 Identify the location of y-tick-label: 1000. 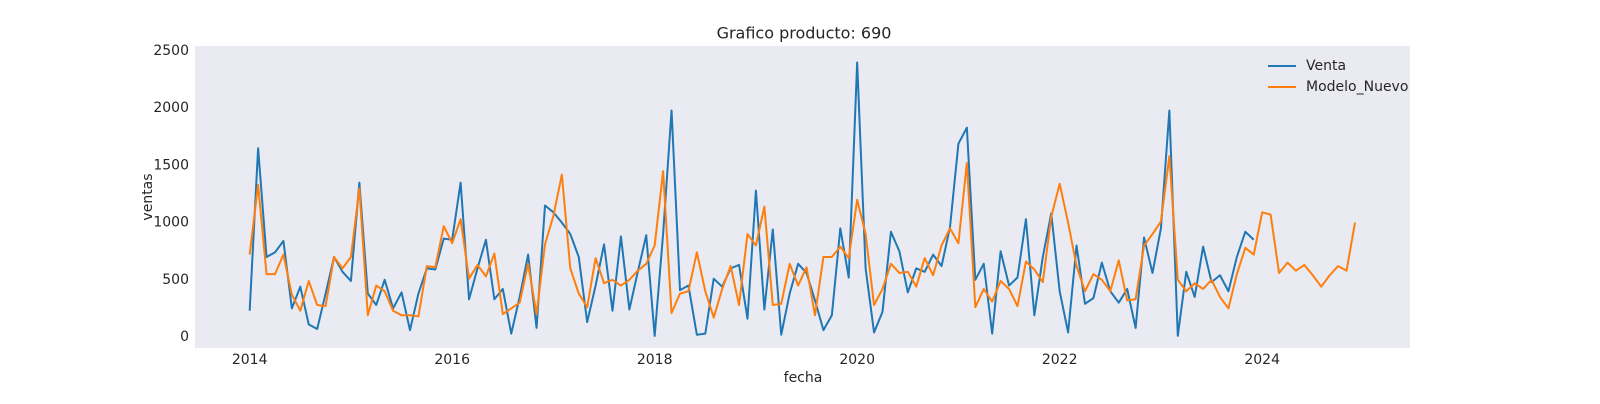
(171, 223).